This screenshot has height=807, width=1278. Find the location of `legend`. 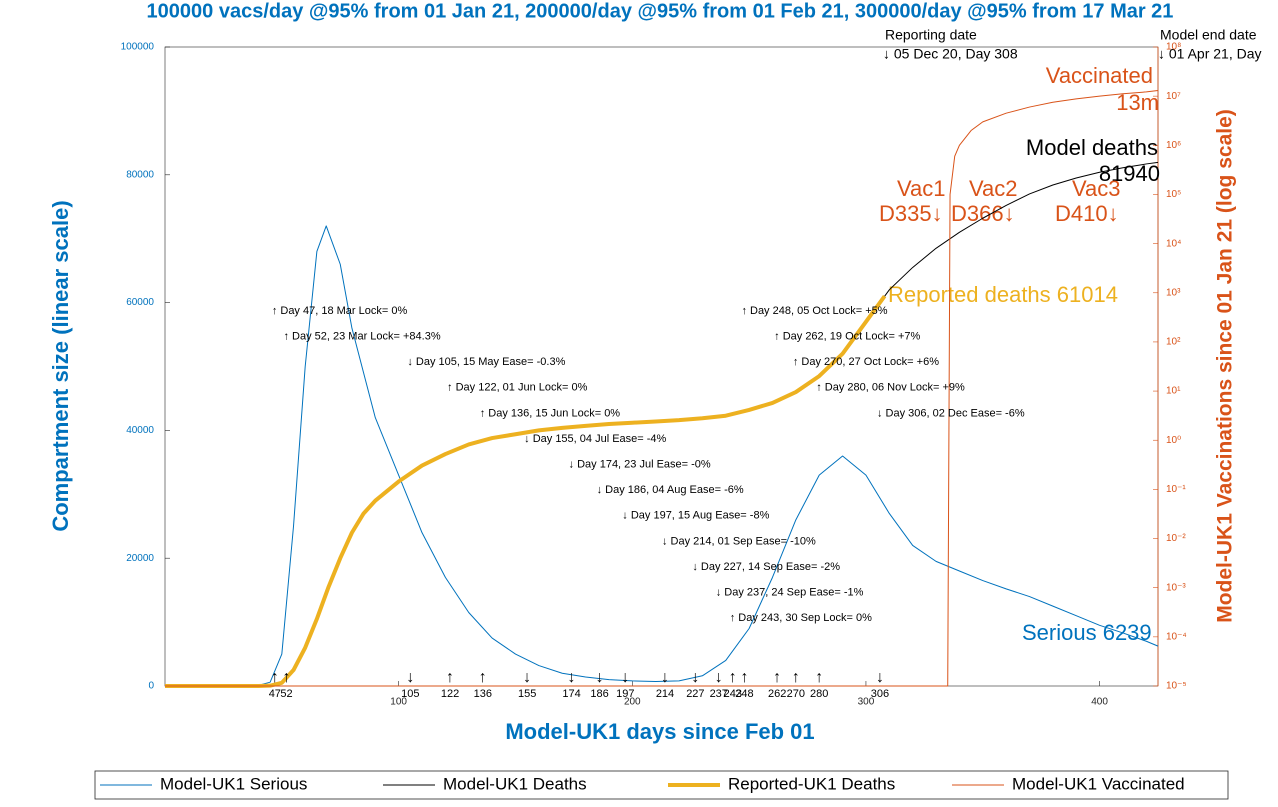

legend is located at coordinates (661, 785).